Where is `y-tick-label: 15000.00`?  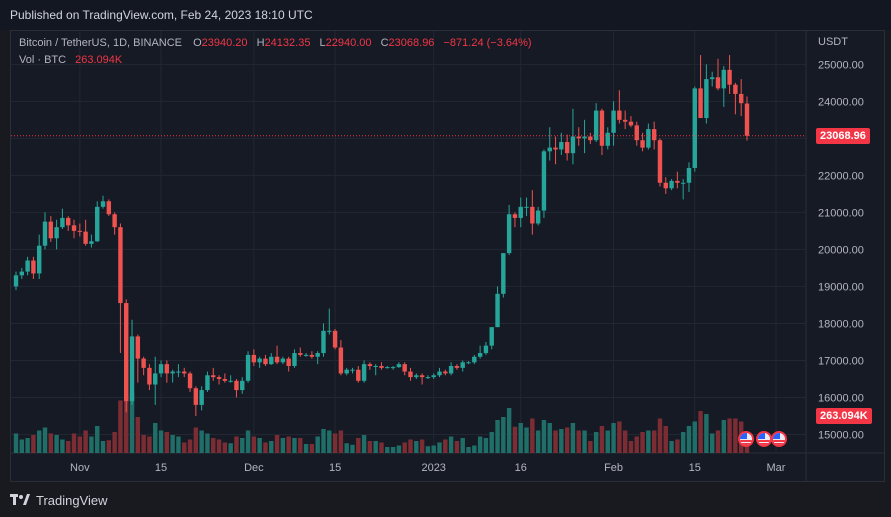
y-tick-label: 15000.00 is located at coordinates (841, 435).